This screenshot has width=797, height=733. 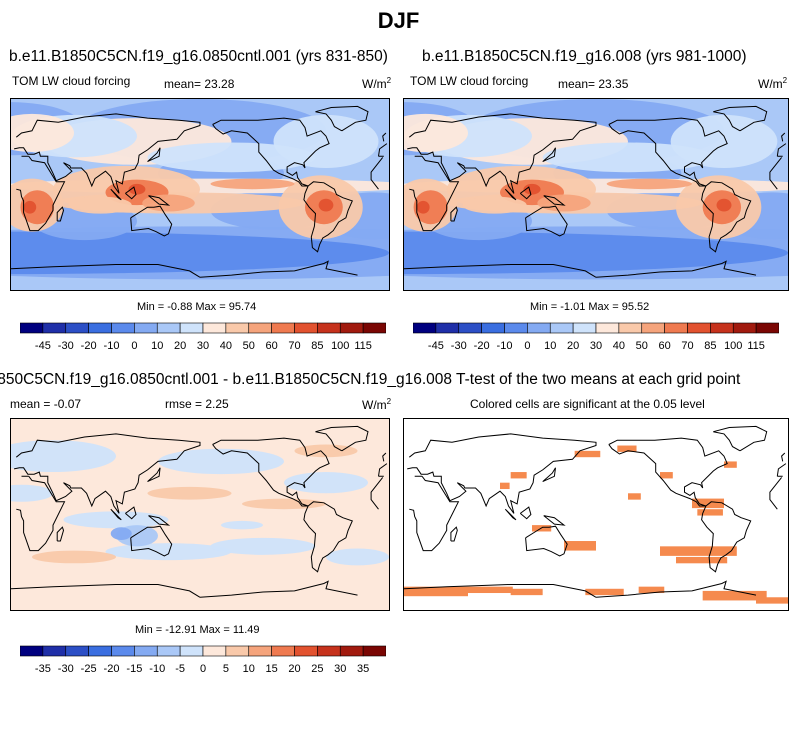 I want to click on panel2-units: W/m2, so click(x=773, y=83).